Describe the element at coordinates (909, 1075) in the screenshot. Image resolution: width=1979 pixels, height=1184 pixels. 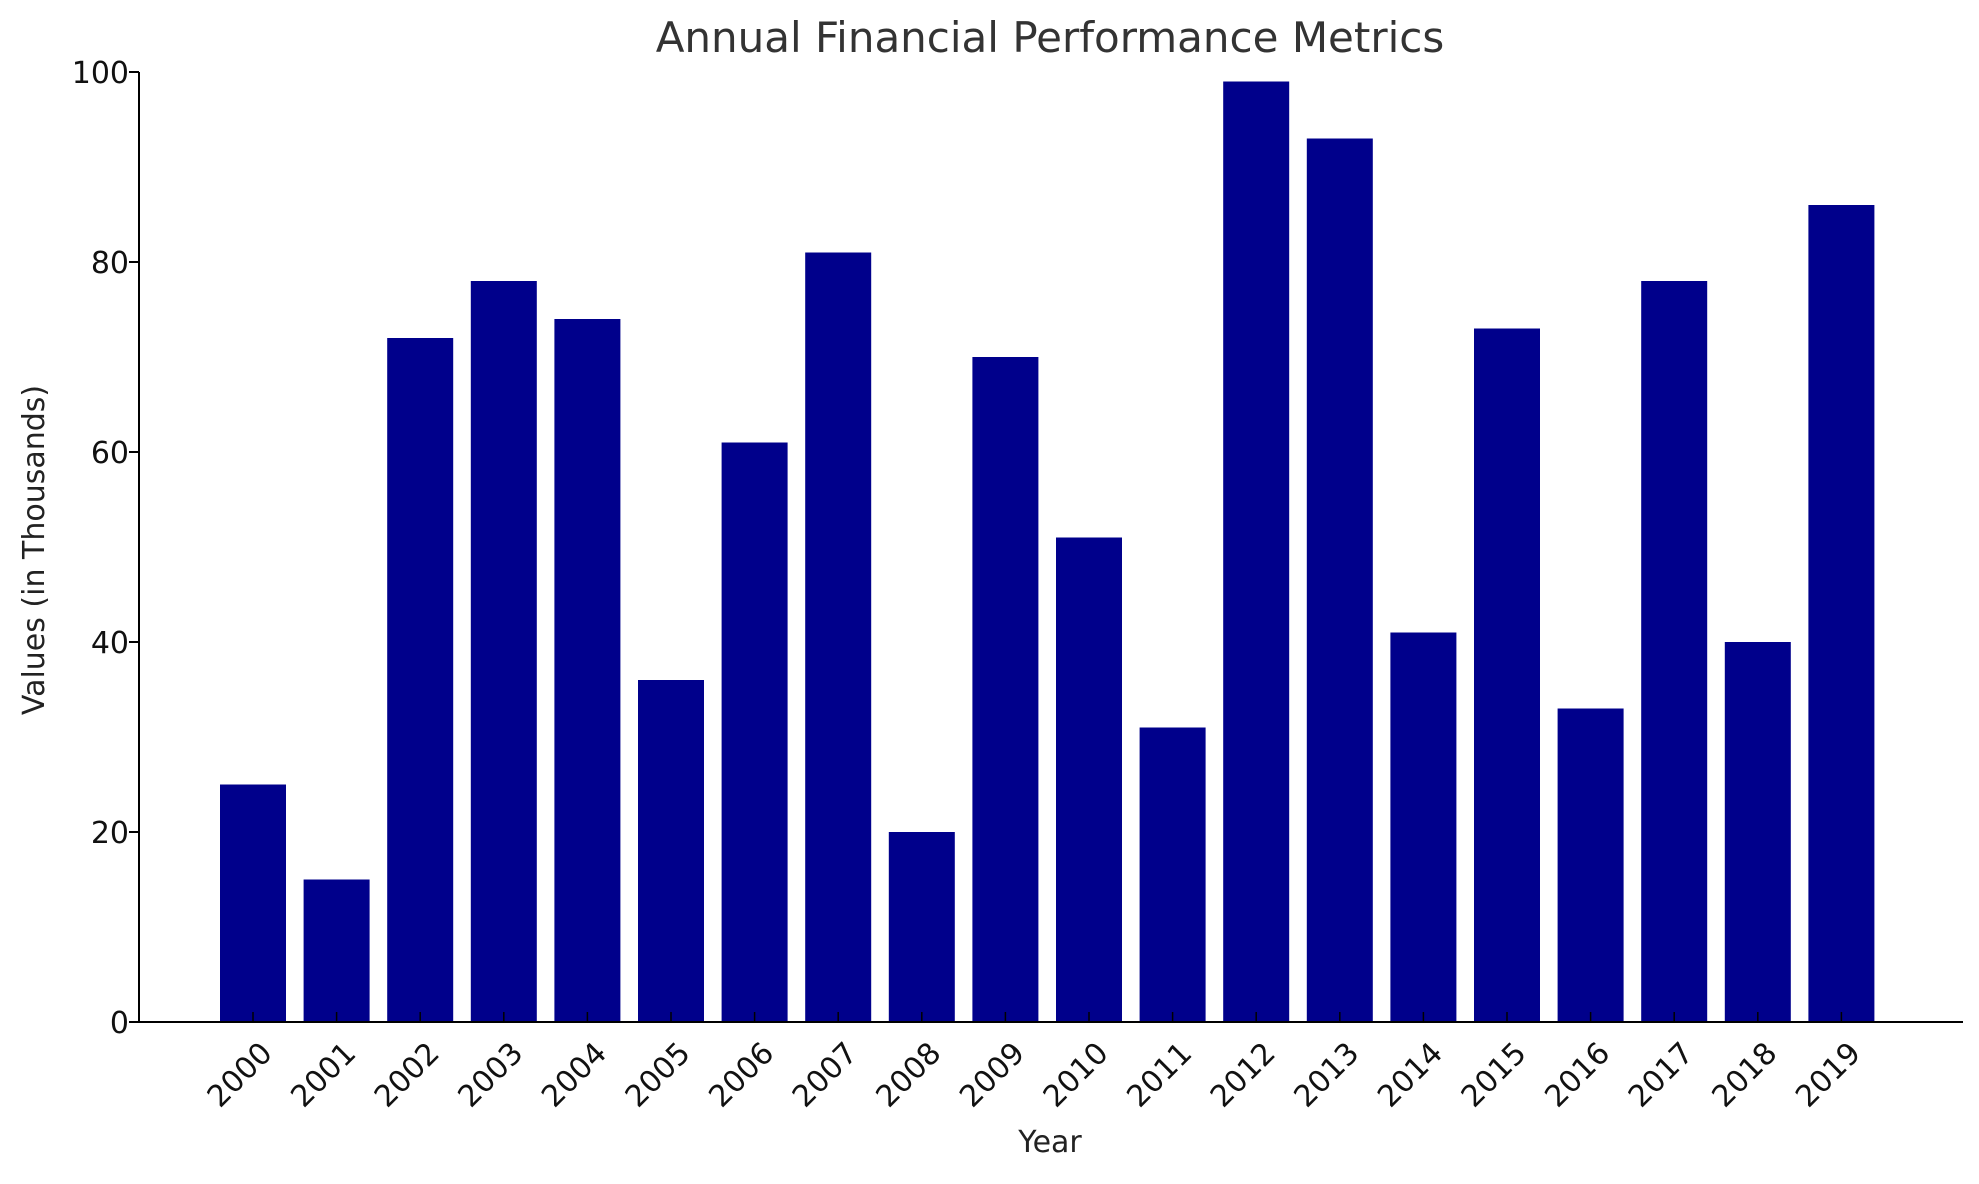
I see `x-tick-label: 2008` at that location.